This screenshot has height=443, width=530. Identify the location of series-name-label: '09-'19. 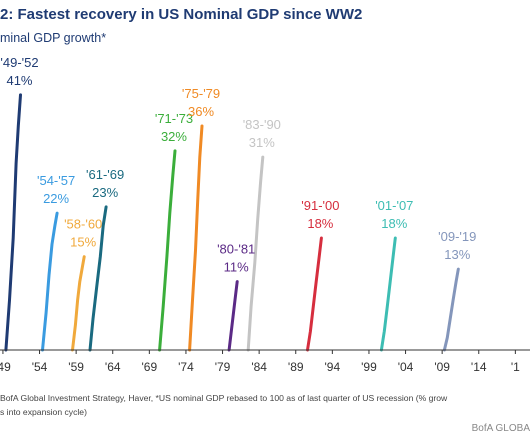
(457, 236).